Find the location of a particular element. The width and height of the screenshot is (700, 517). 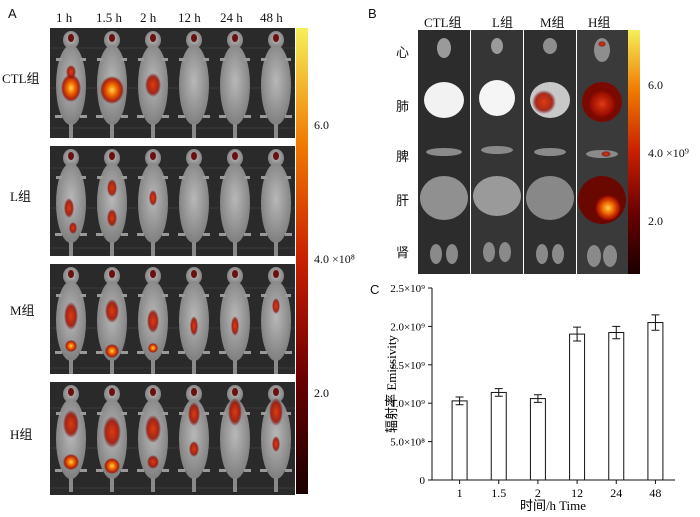

strip-m is located at coordinates (172, 319).